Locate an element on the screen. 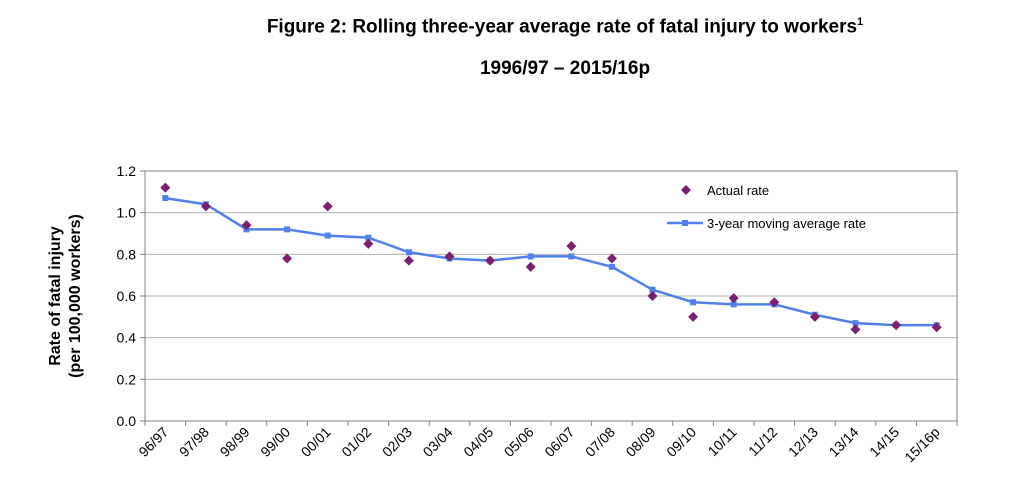 The height and width of the screenshot is (497, 1024). x-tick-label: 08/09 is located at coordinates (641, 442).